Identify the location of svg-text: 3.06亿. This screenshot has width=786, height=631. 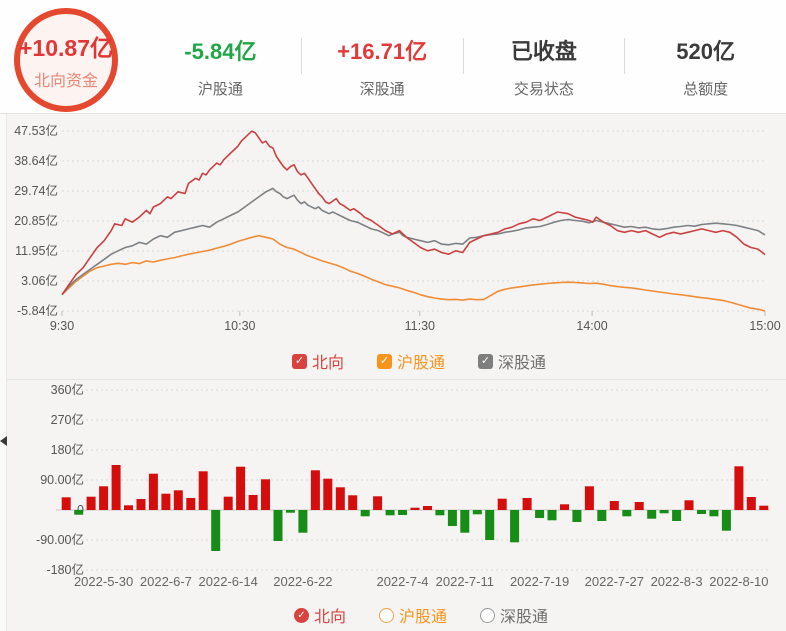
(39, 280).